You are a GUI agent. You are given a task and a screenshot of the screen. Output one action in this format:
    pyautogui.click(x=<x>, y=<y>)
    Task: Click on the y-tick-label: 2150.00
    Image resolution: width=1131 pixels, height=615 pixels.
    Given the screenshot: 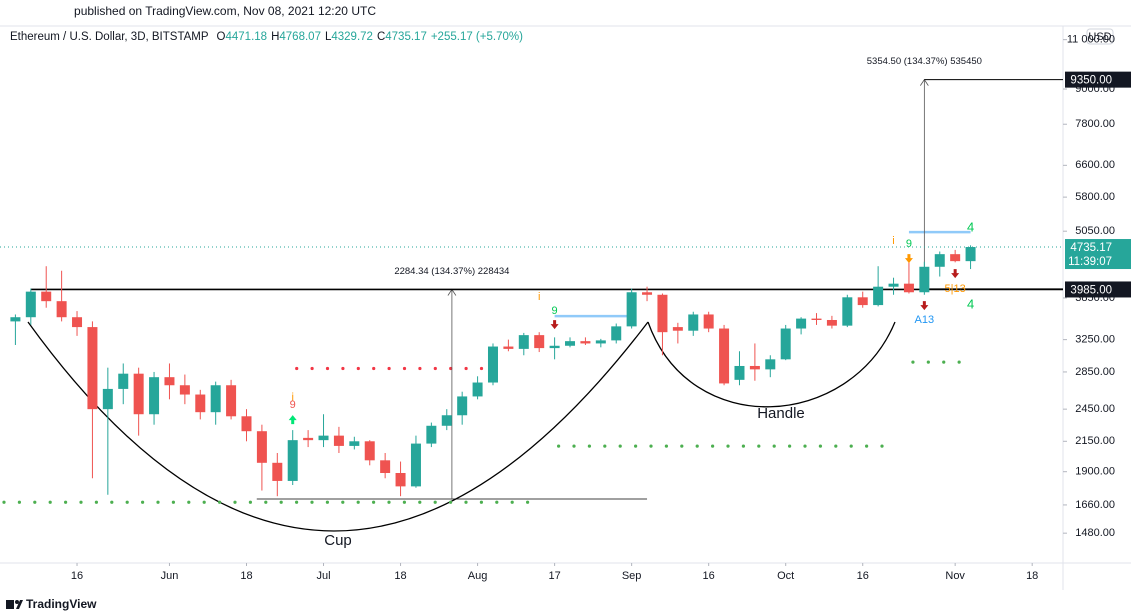 What is the action you would take?
    pyautogui.click(x=1095, y=441)
    